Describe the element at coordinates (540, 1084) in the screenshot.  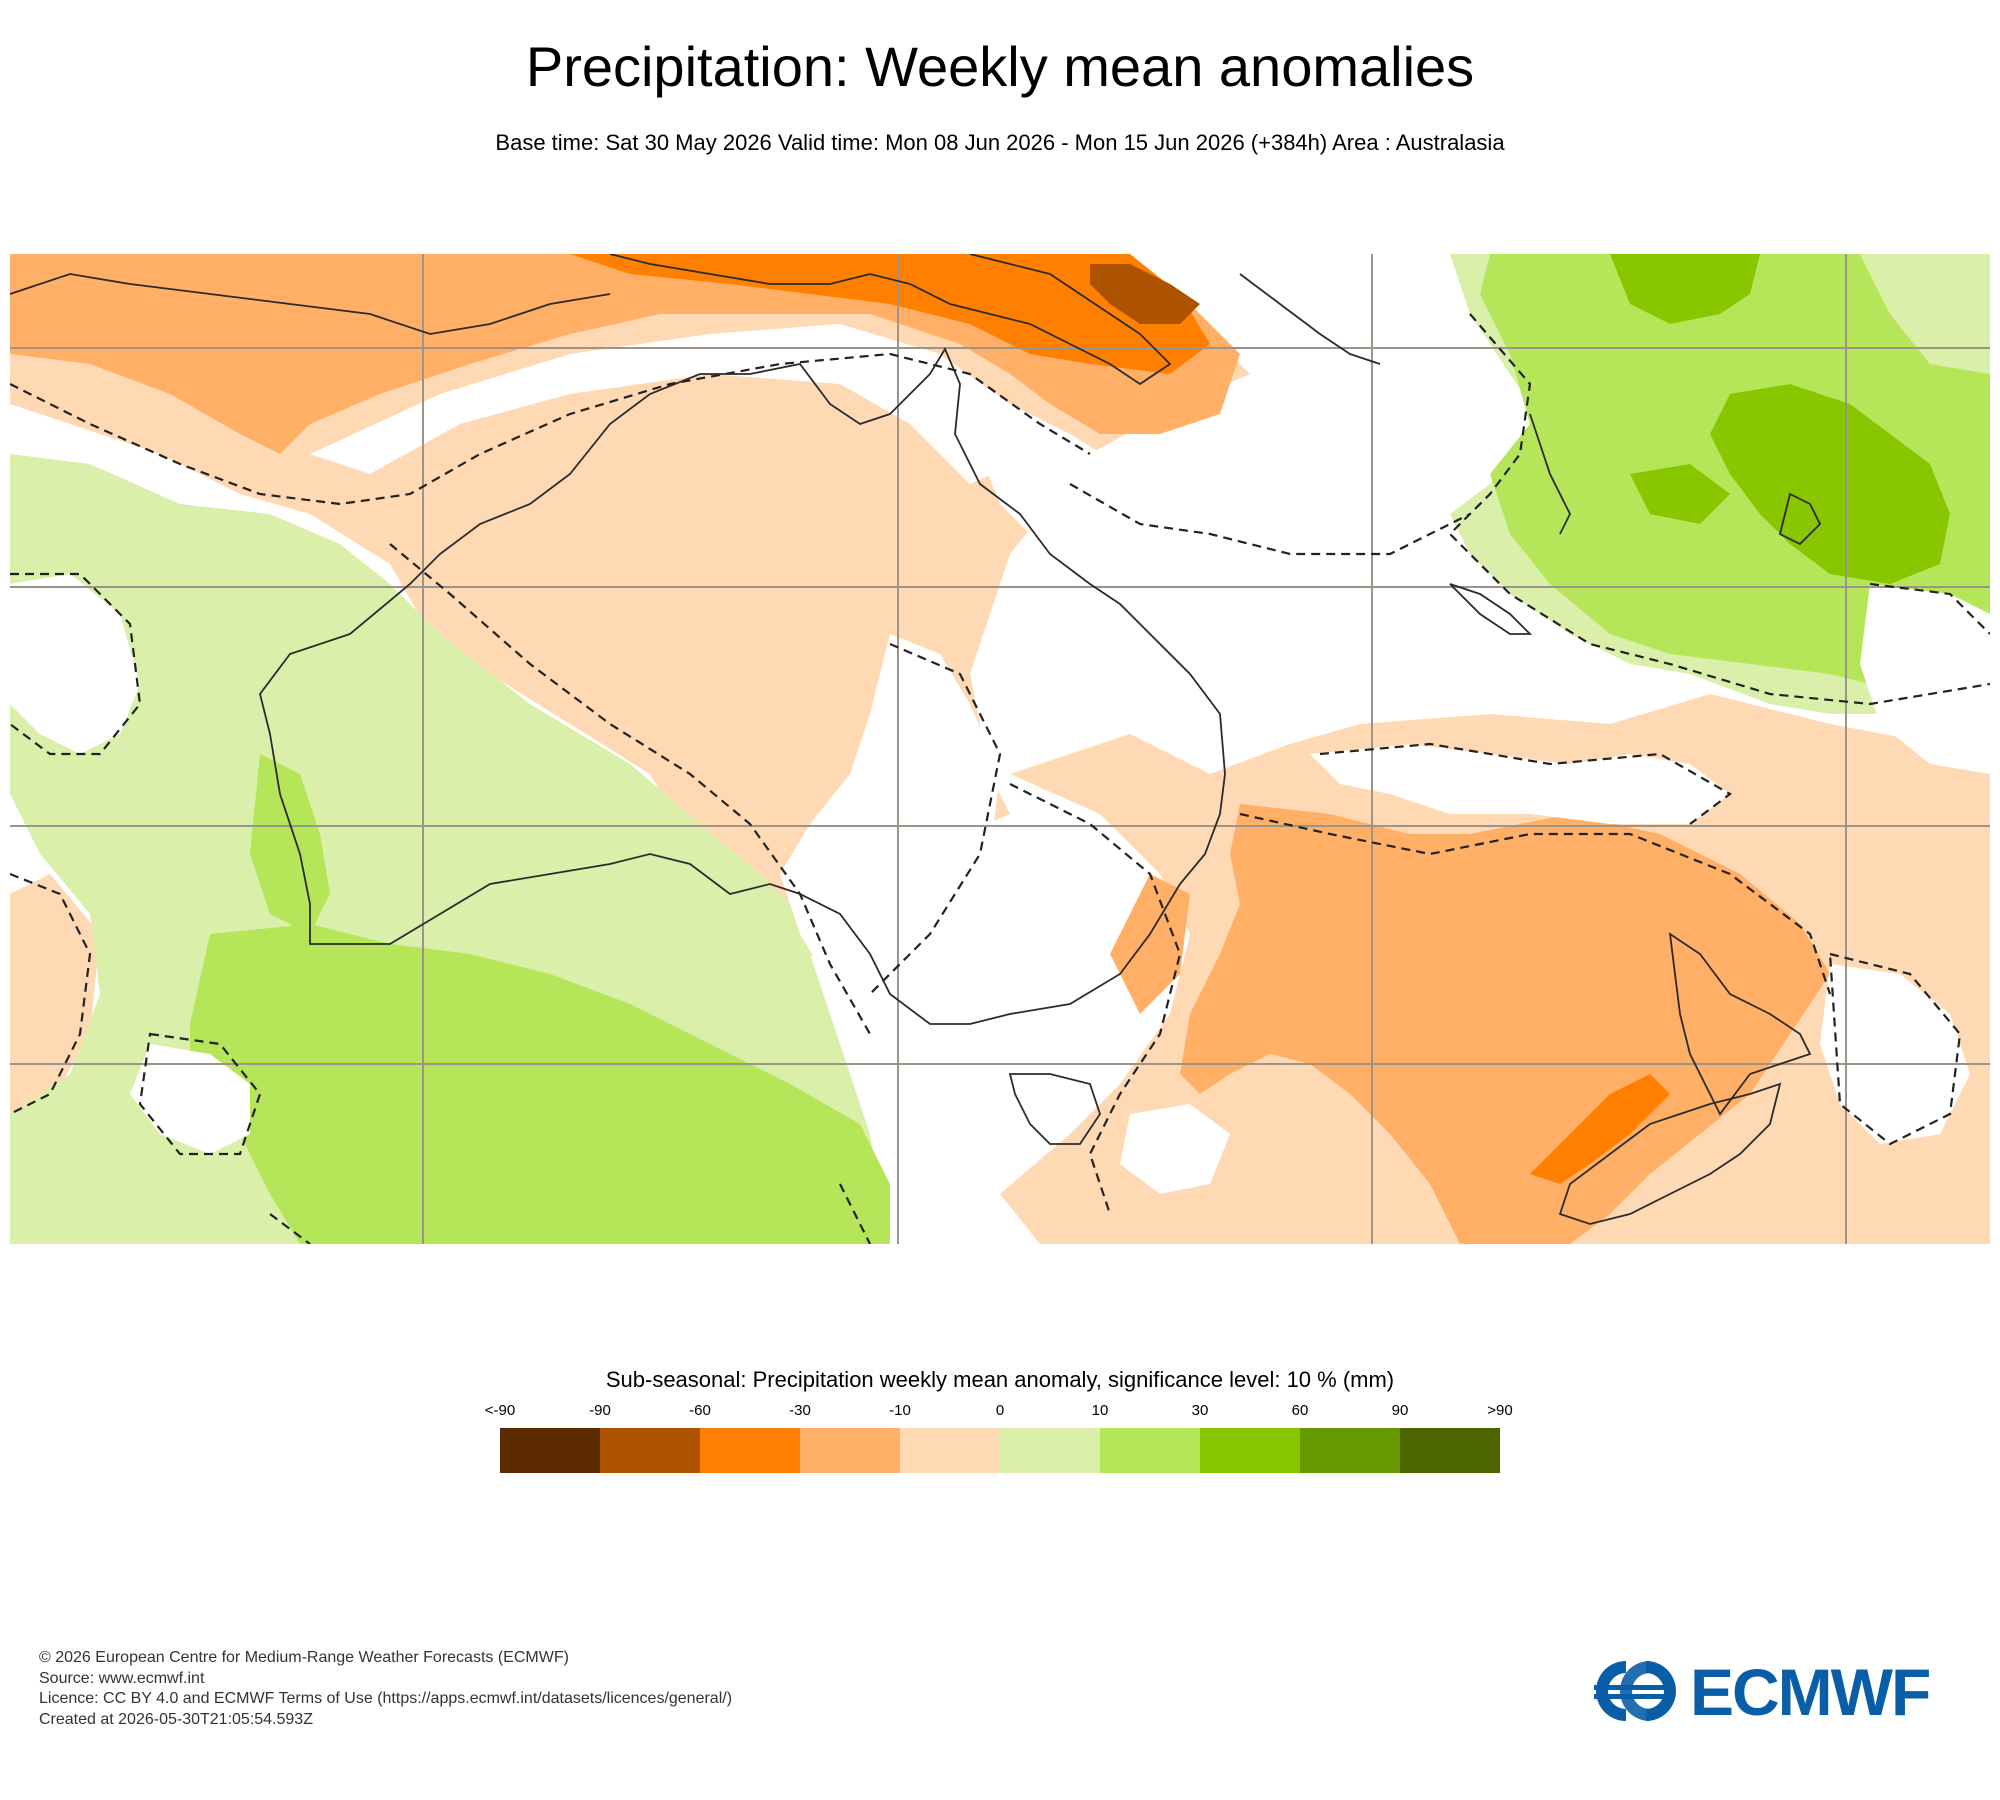
I see `anomaly-region-south-green` at that location.